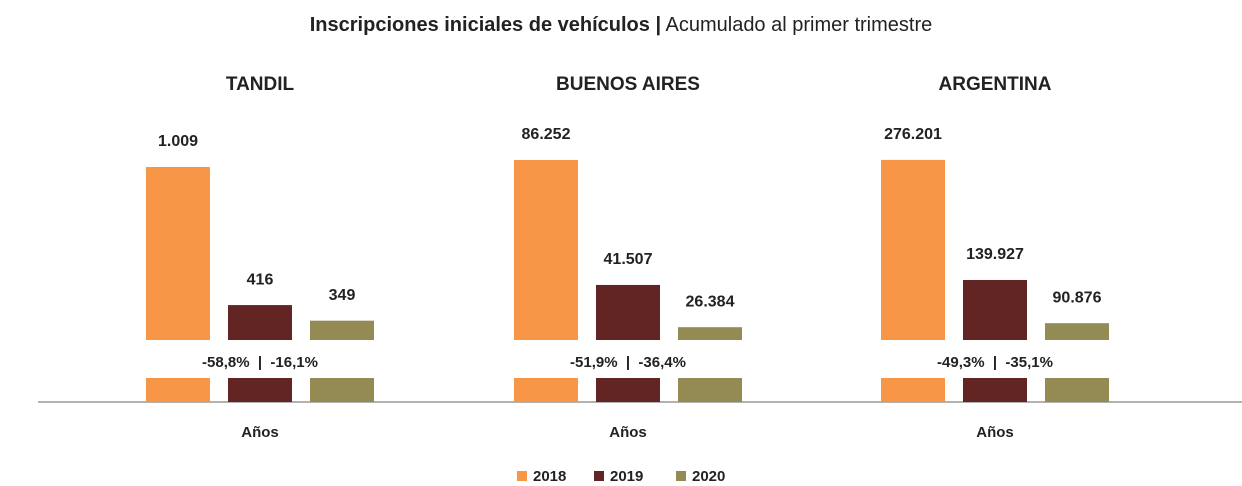  I want to click on legend-label: 2020, so click(708, 476).